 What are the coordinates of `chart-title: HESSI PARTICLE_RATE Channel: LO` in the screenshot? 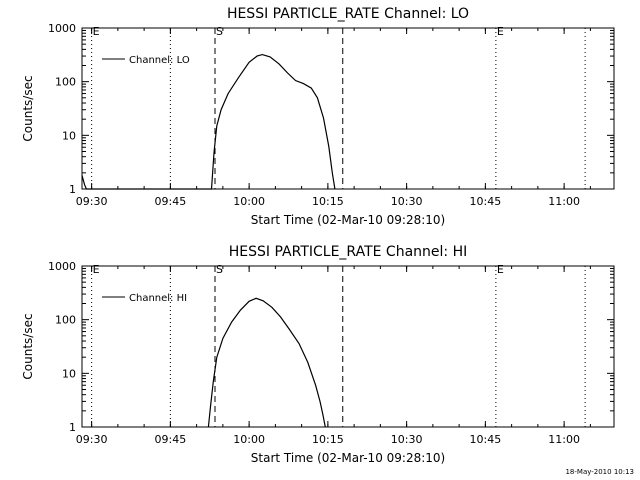 It's located at (348, 14).